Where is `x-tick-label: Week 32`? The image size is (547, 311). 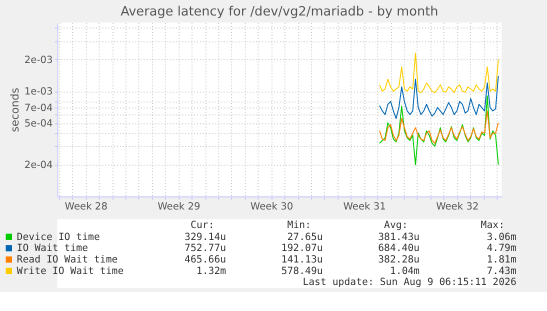
x-tick-label: Week 32 is located at coordinates (457, 207).